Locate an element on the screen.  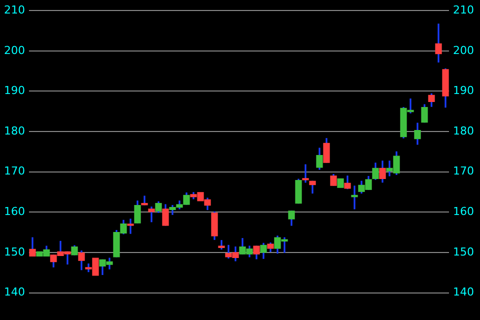
y-tick-label: 160 is located at coordinates (14, 211).